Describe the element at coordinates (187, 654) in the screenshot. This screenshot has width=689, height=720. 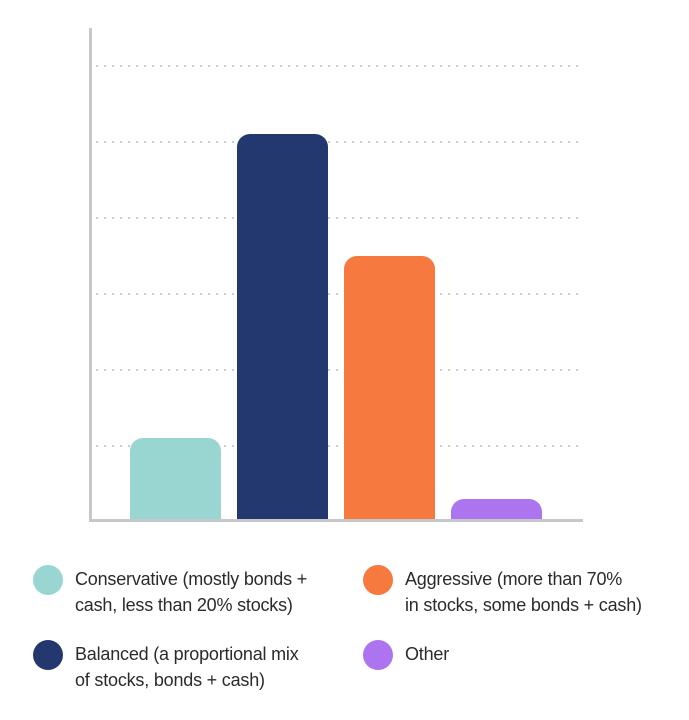
I see `legend-label-line: Balanced (a proportional mix` at that location.